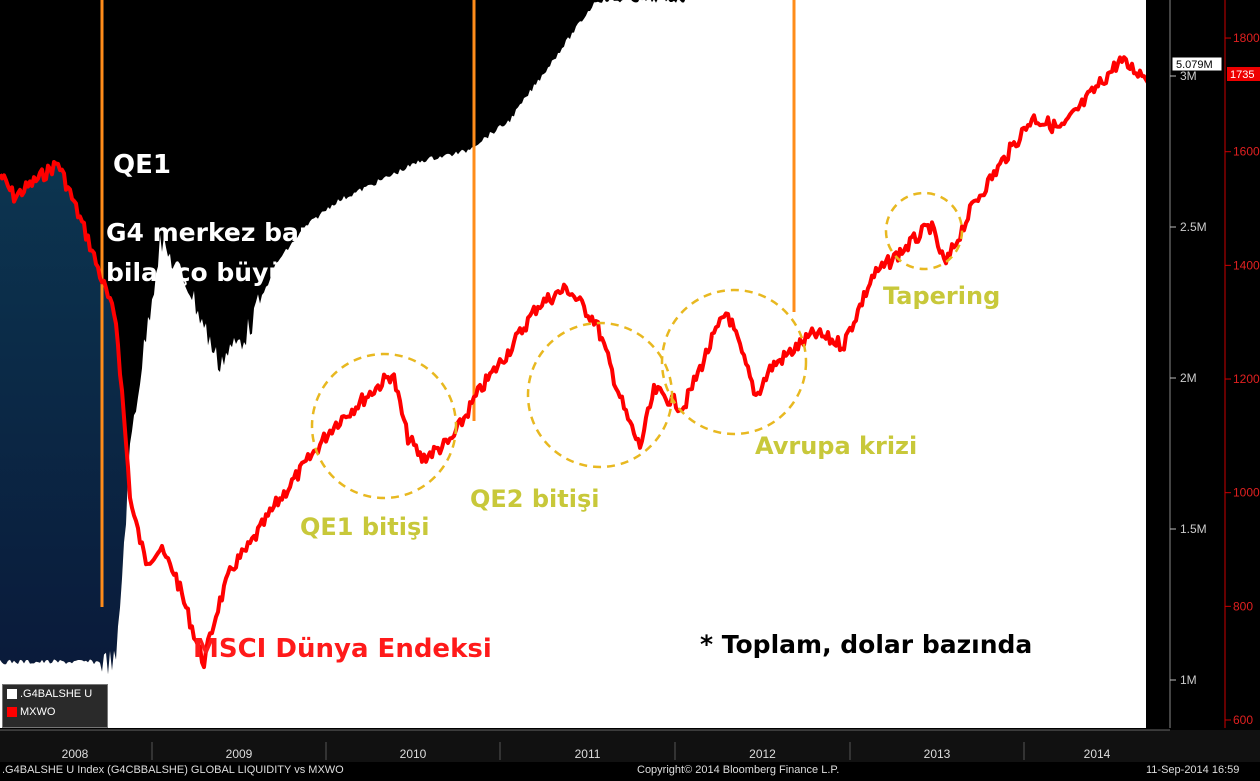 This screenshot has width=1260, height=781. Describe the element at coordinates (1193, 227) in the screenshot. I see `left-tick-label: 2.5M` at that location.